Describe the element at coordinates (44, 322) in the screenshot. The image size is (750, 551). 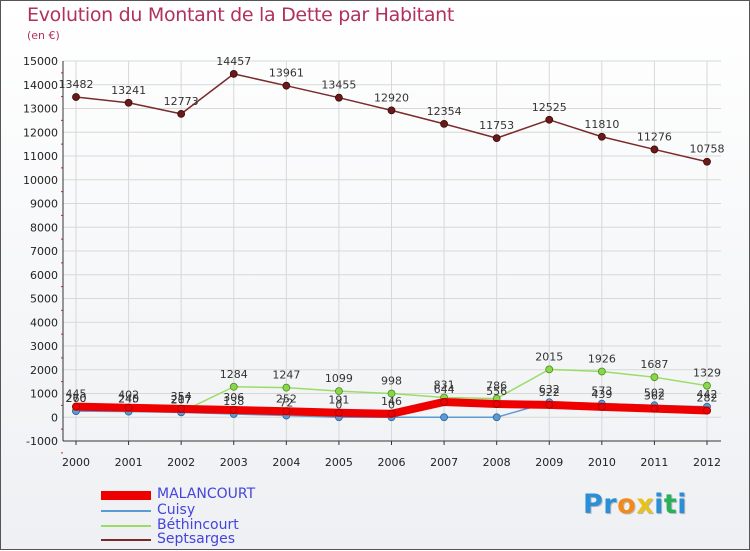
I see `y-tick-label: 4000` at that location.